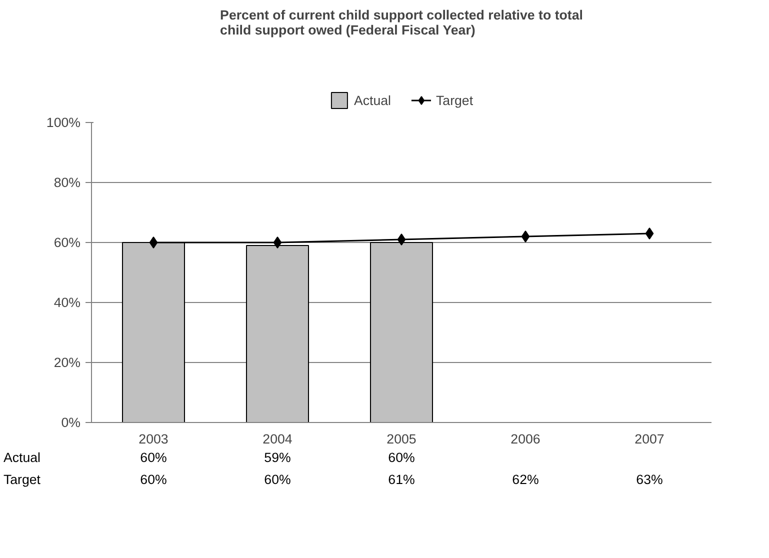 The height and width of the screenshot is (558, 769). What do you see at coordinates (67, 182) in the screenshot?
I see `y-tick-label: 80%` at bounding box center [67, 182].